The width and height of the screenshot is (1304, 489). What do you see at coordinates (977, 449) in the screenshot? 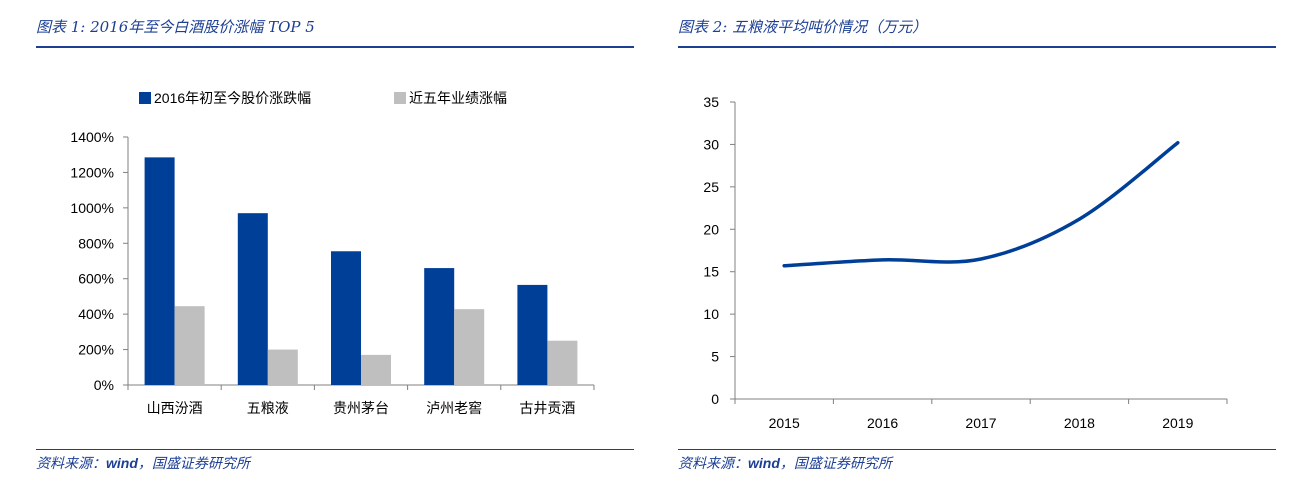
I see `figure-2-bottom-rule` at bounding box center [977, 449].